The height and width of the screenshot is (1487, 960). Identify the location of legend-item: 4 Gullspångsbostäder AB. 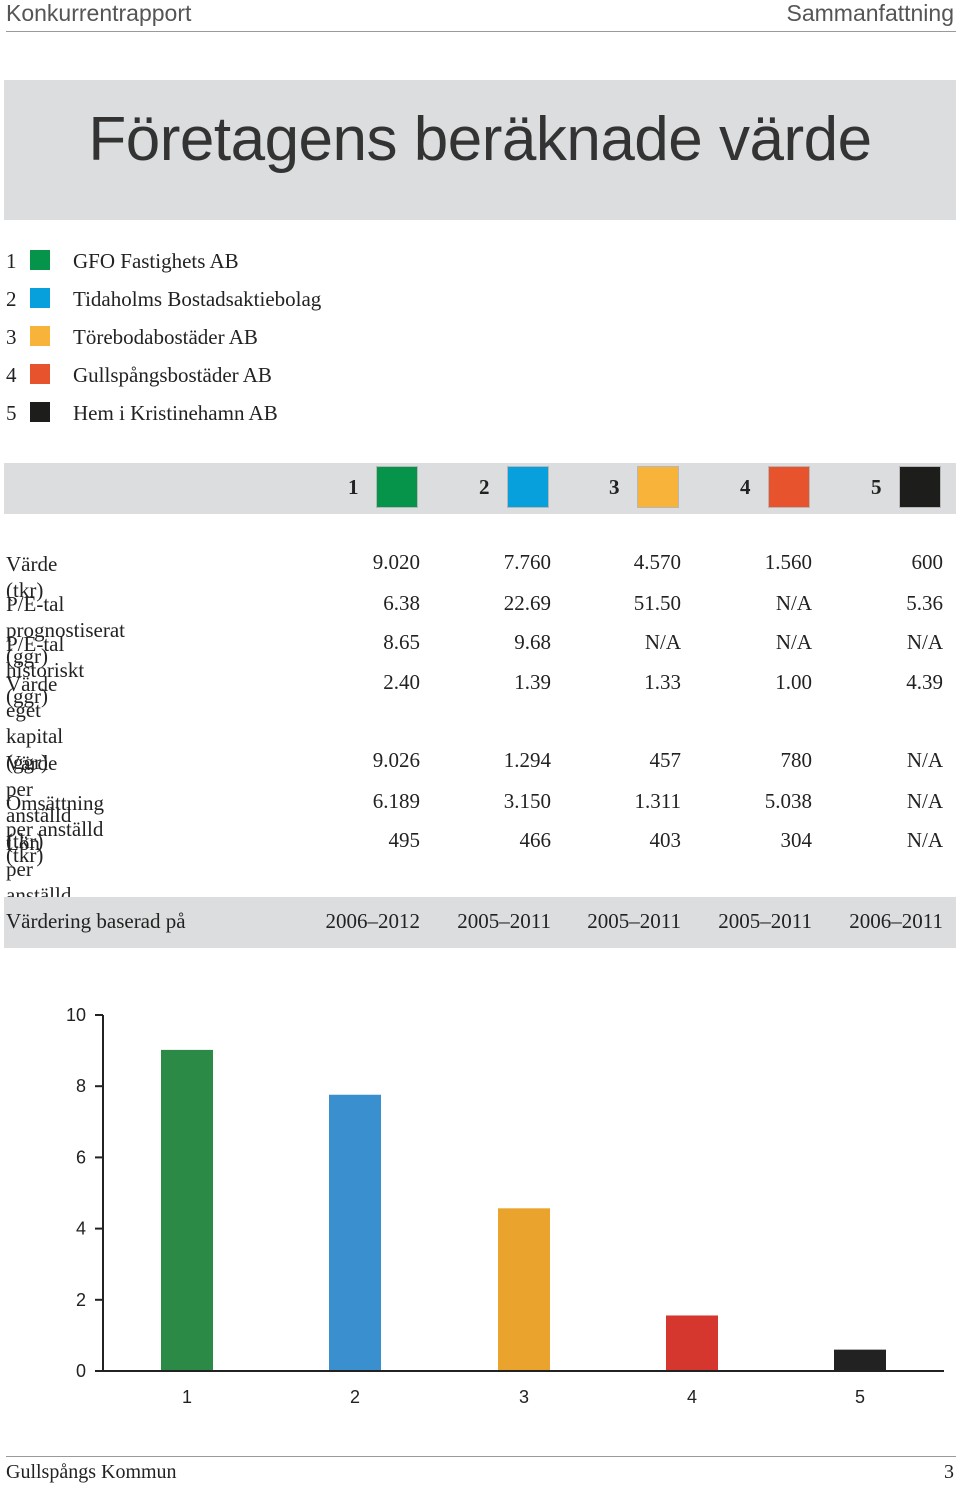
(250, 382).